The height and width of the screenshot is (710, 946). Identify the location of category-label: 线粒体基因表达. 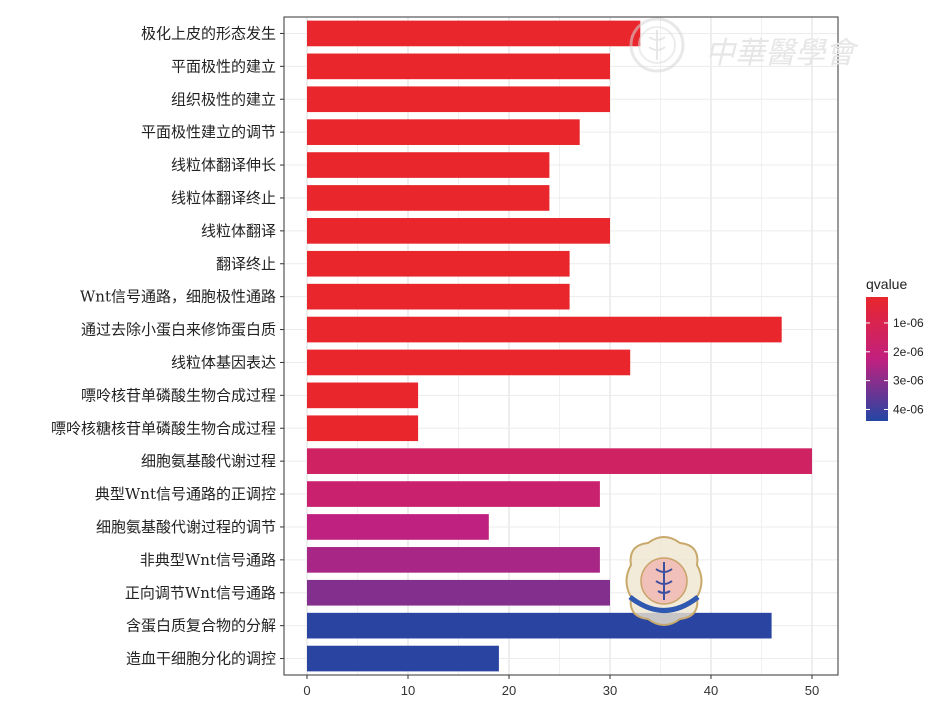
(223, 362).